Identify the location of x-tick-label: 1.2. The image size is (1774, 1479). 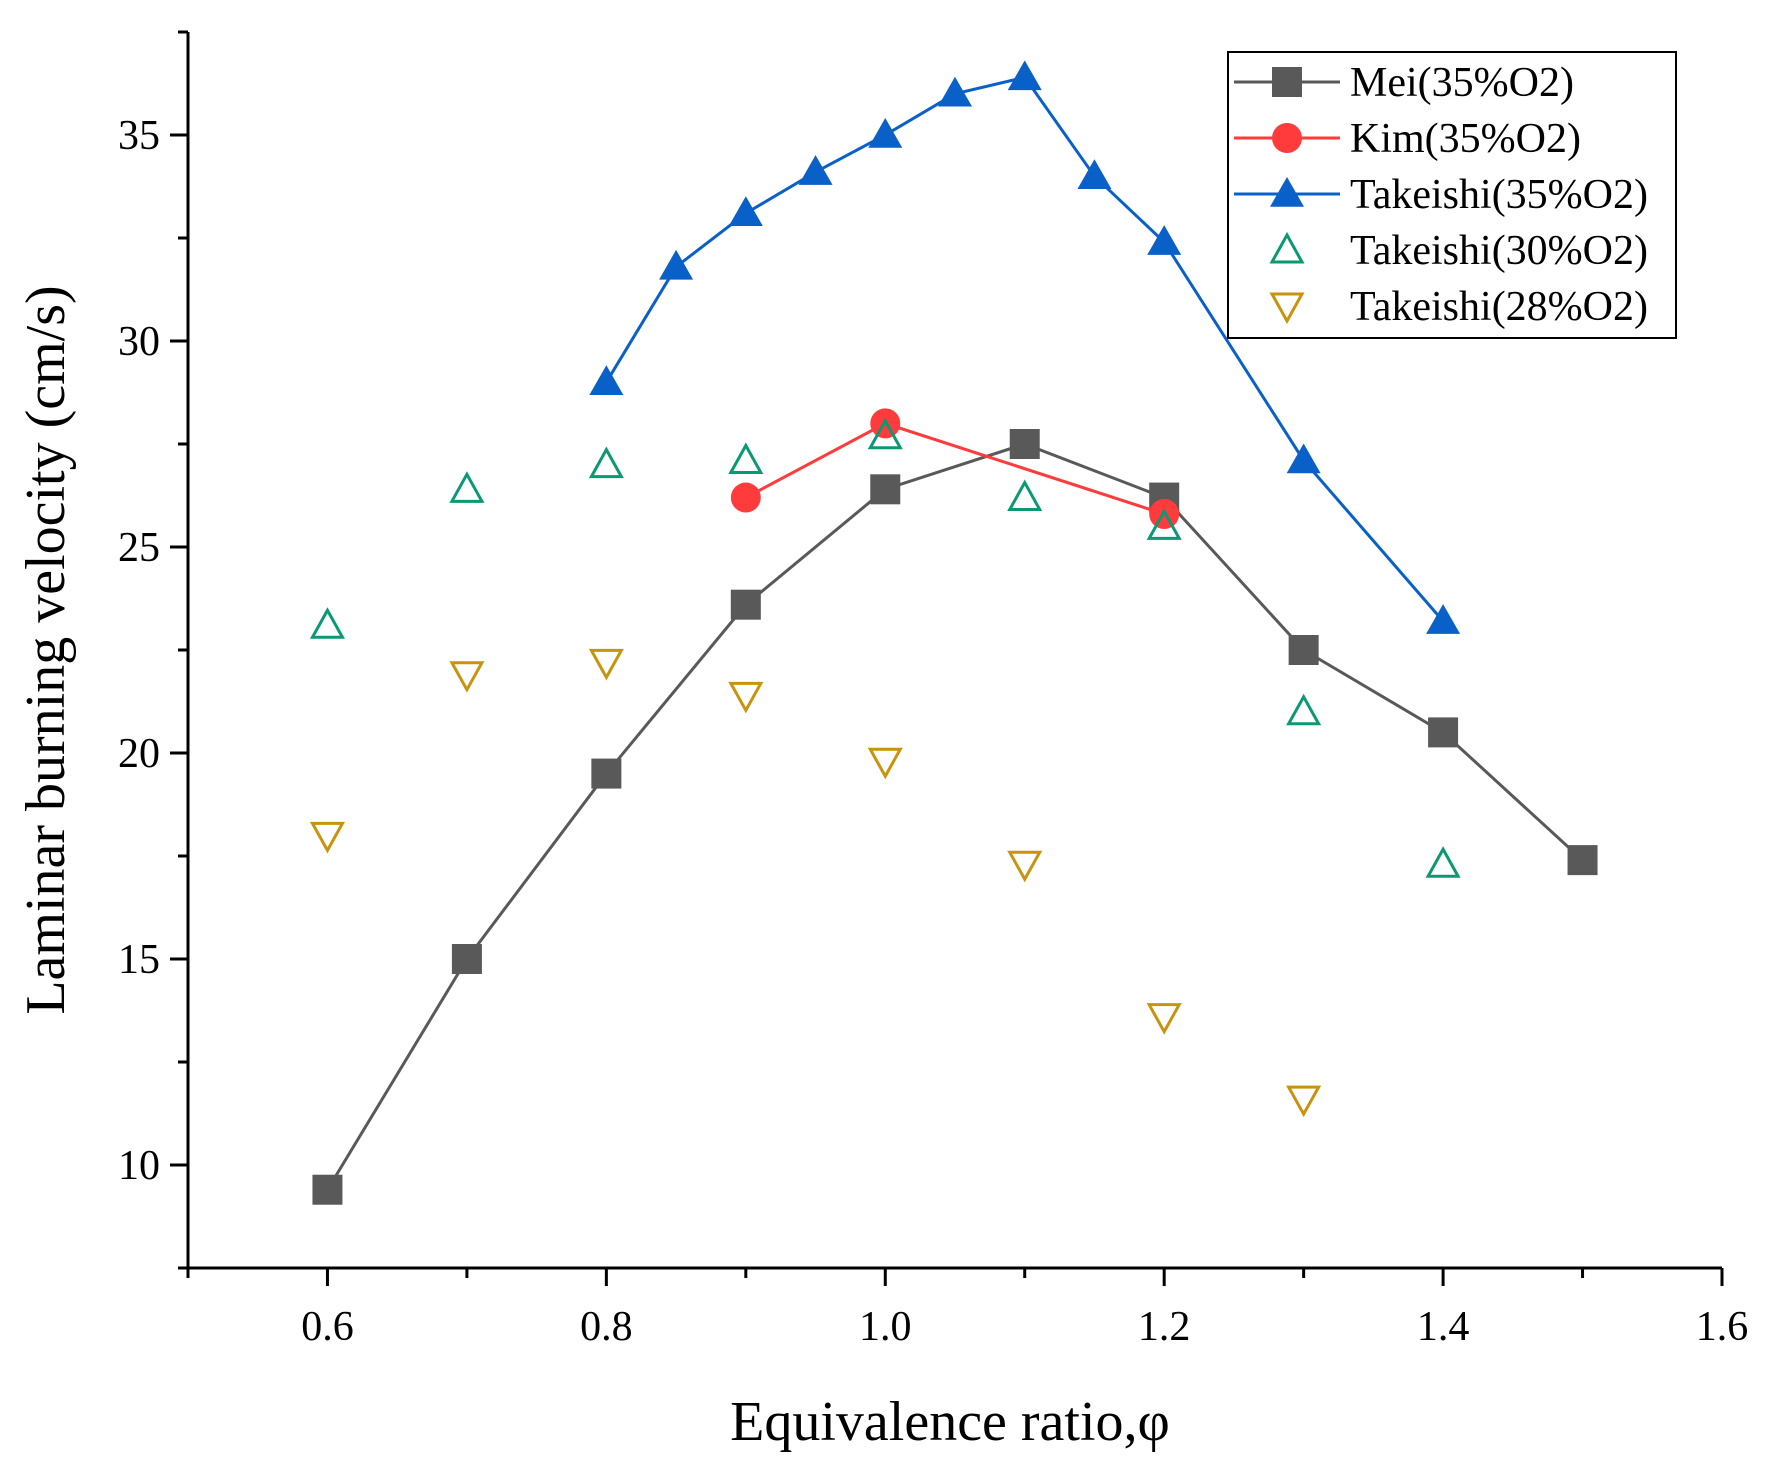
(1164, 1327).